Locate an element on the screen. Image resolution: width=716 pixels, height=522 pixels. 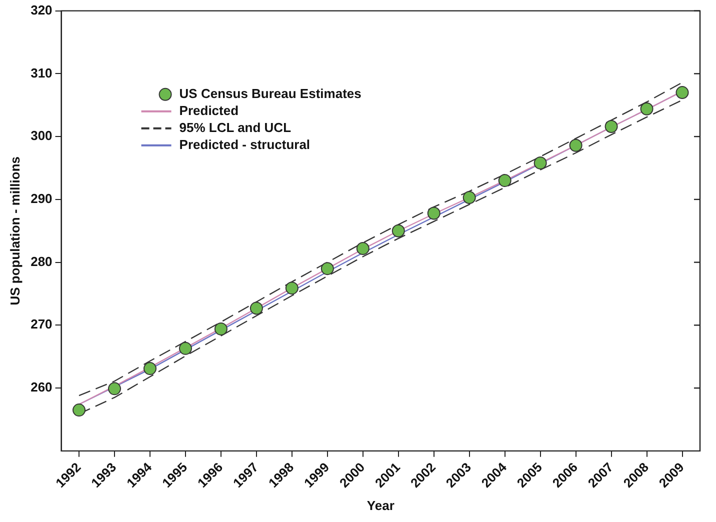
y-tick-label: 290 is located at coordinates (41, 198).